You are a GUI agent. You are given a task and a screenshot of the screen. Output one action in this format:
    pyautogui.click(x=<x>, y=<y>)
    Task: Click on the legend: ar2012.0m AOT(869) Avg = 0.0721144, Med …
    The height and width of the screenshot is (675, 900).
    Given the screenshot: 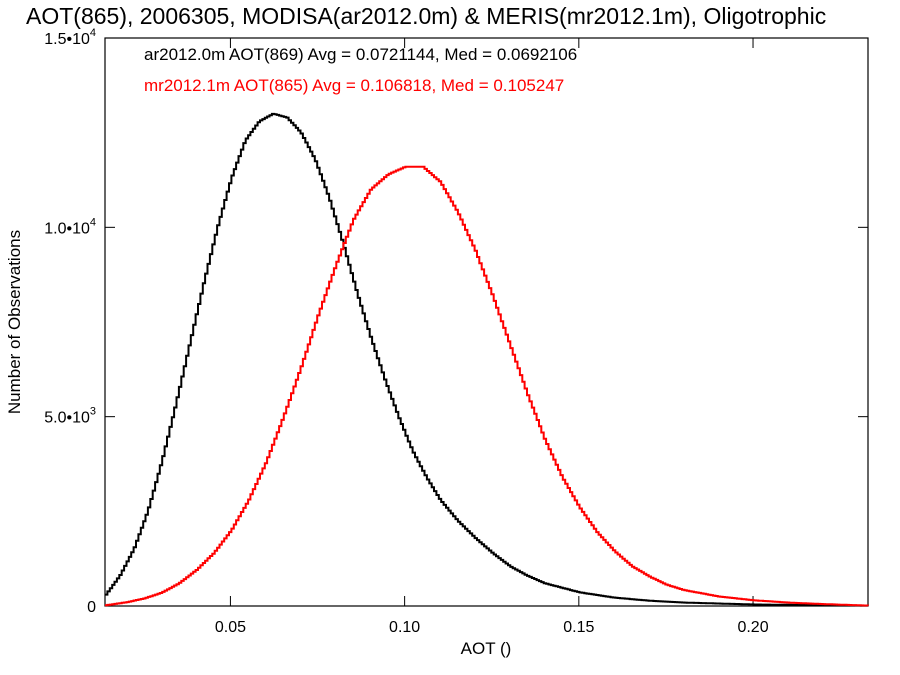 What is the action you would take?
    pyautogui.click(x=360, y=70)
    